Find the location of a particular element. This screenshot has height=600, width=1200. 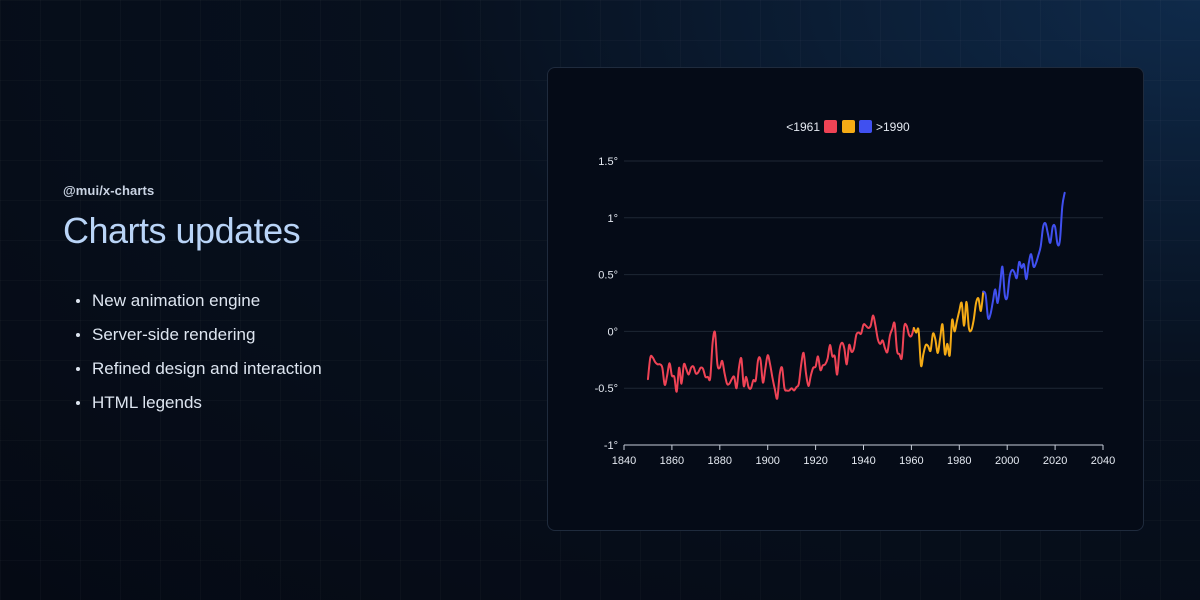

y-tick-label: 0.5° is located at coordinates (608, 276).